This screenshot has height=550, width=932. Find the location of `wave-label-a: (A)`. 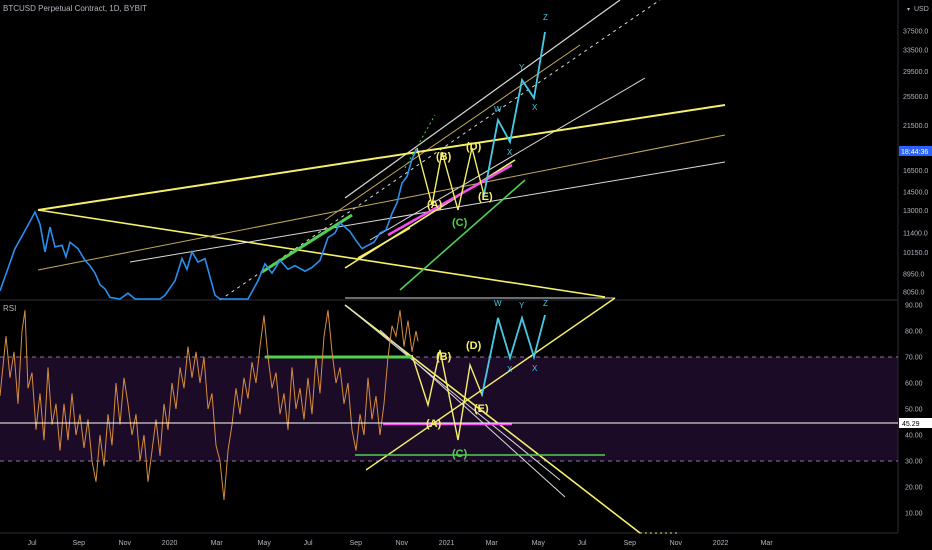

wave-label-a: (A) is located at coordinates (435, 205).